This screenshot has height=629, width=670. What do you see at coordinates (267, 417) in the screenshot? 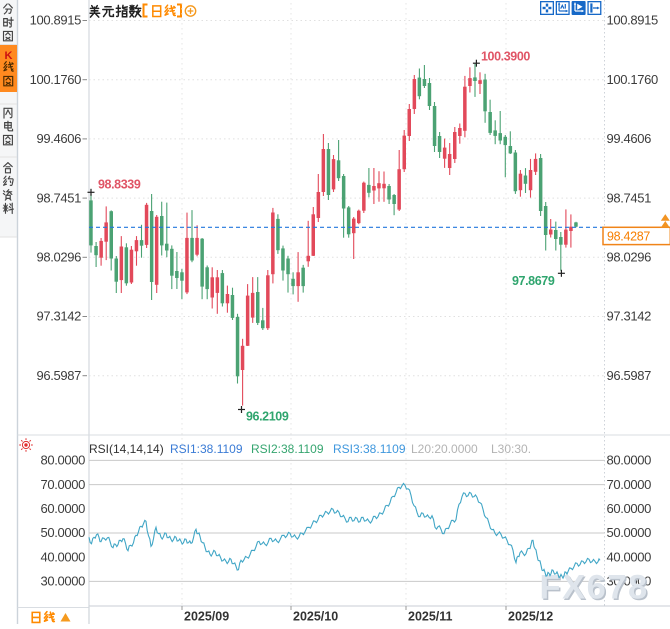
I see `svg-text: 96.2109` at bounding box center [267, 417].